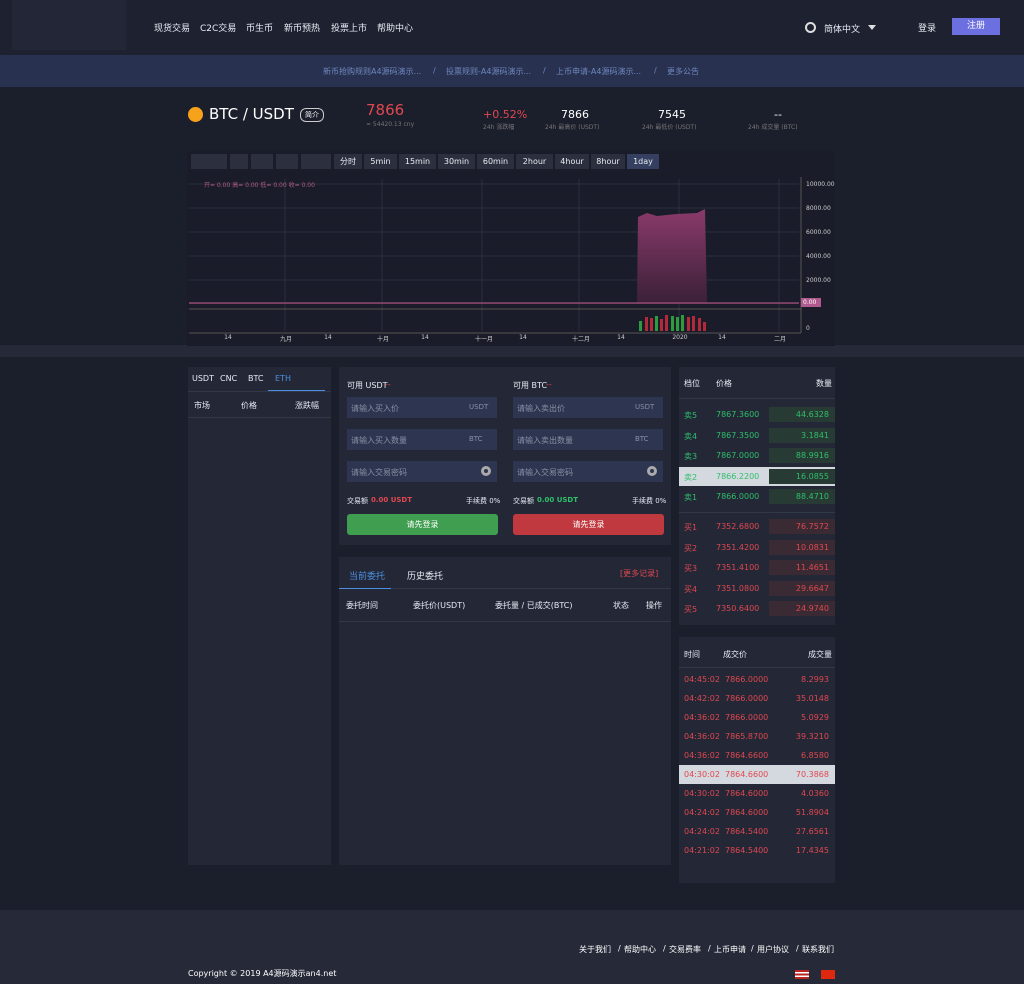 The image size is (1024, 984). What do you see at coordinates (702, 774) in the screenshot?
I see `time: 04:30:02` at bounding box center [702, 774].